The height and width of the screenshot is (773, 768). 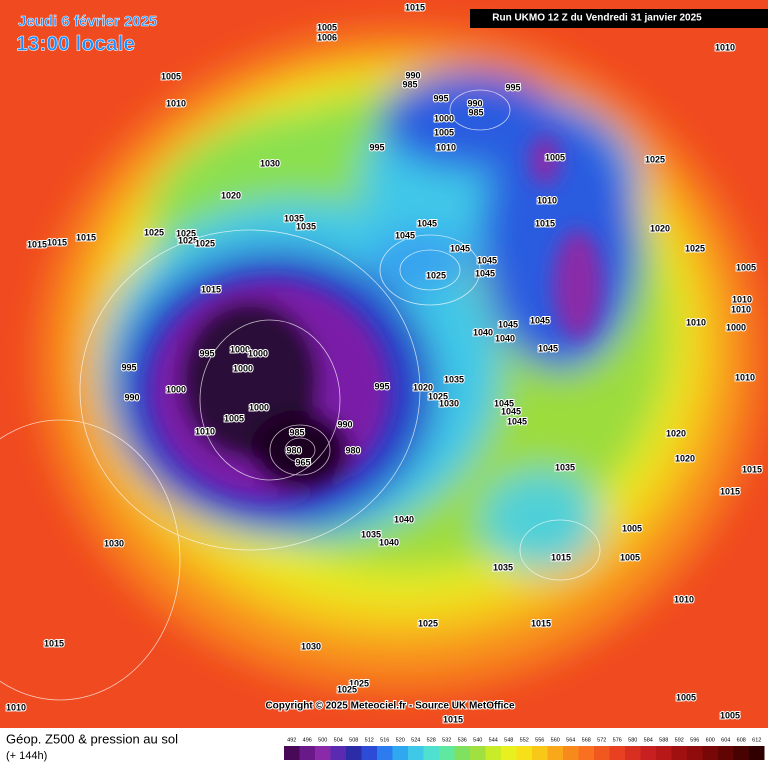 I want to click on colorbar-tick-label: 496, so click(x=307, y=740).